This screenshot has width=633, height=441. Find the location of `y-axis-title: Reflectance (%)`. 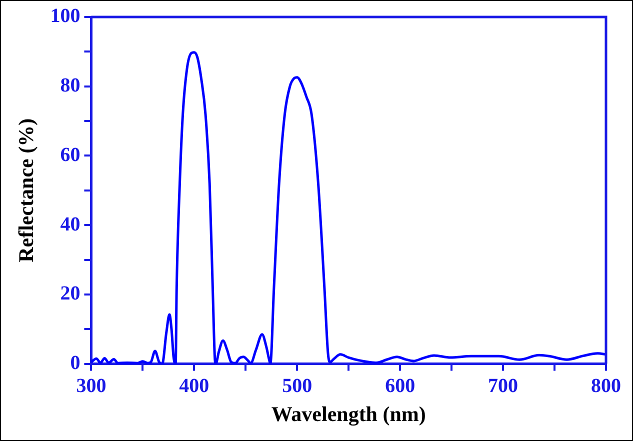

y-axis-title: Reflectance (%) is located at coordinates (26, 190).